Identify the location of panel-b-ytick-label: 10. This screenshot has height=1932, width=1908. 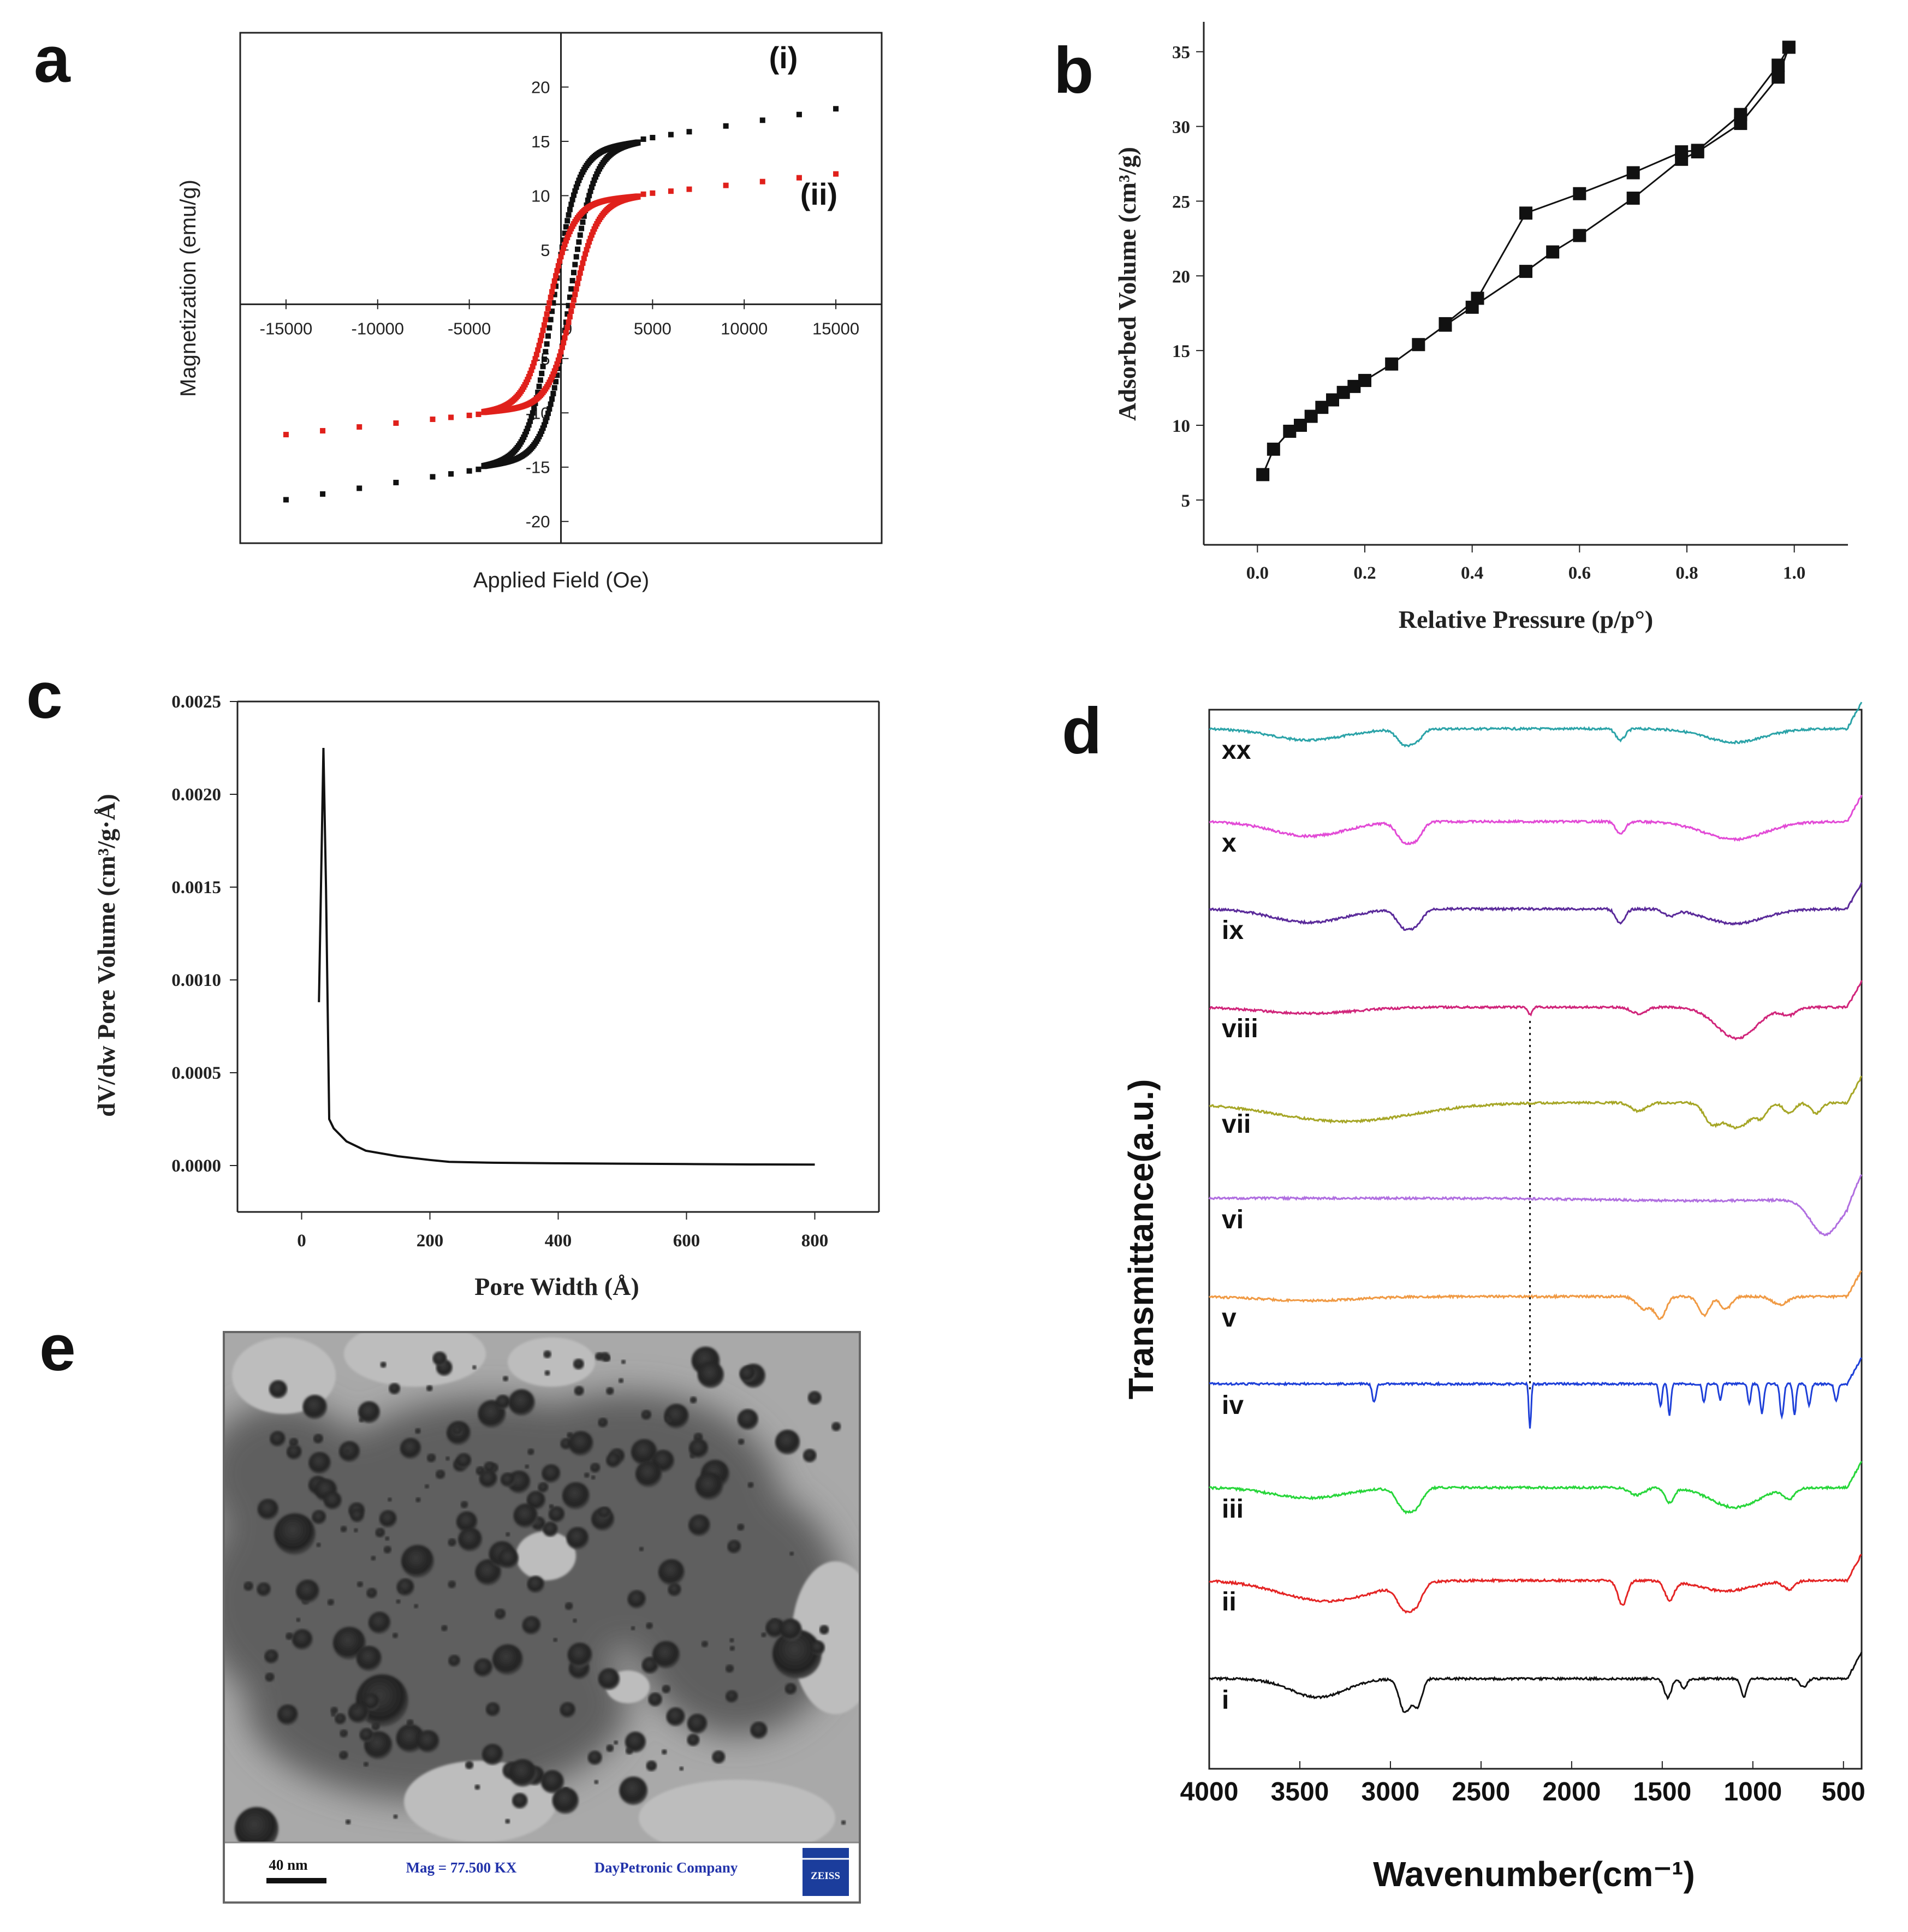
(1181, 426).